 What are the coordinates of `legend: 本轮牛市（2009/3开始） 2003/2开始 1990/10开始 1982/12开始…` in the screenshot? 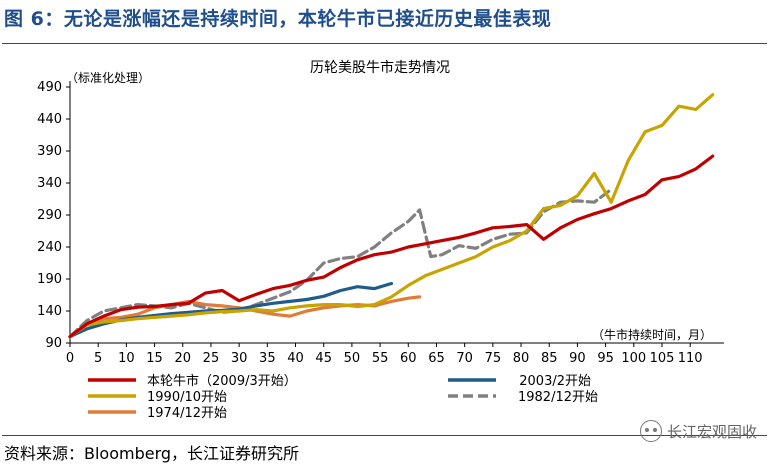 It's located at (343, 397).